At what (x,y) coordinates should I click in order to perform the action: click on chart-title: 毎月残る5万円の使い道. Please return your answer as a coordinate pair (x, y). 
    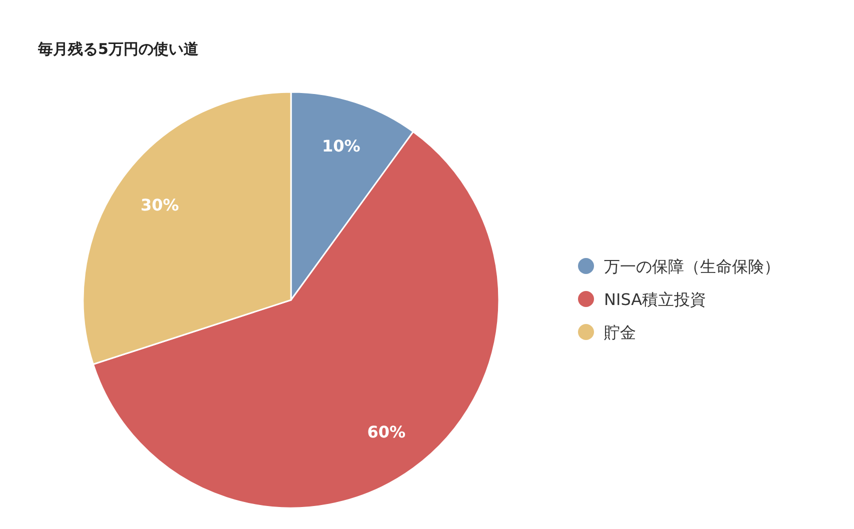
    Looking at the image, I should click on (118, 49).